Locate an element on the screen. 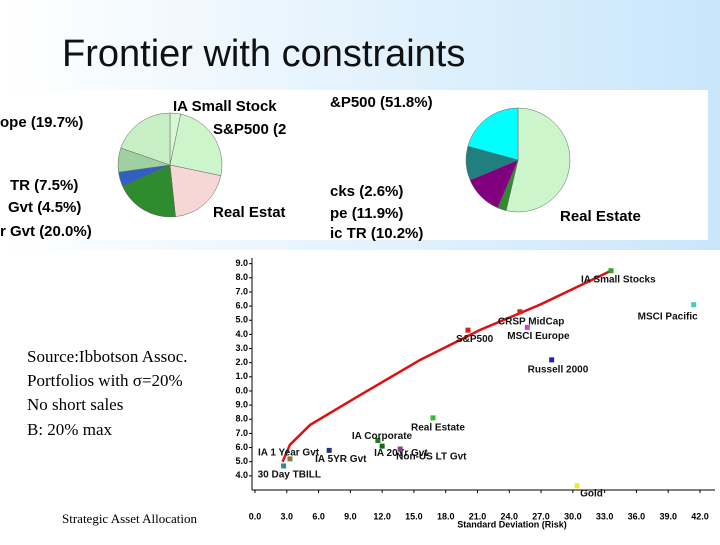  x-tick-label: 42.0 is located at coordinates (700, 516).